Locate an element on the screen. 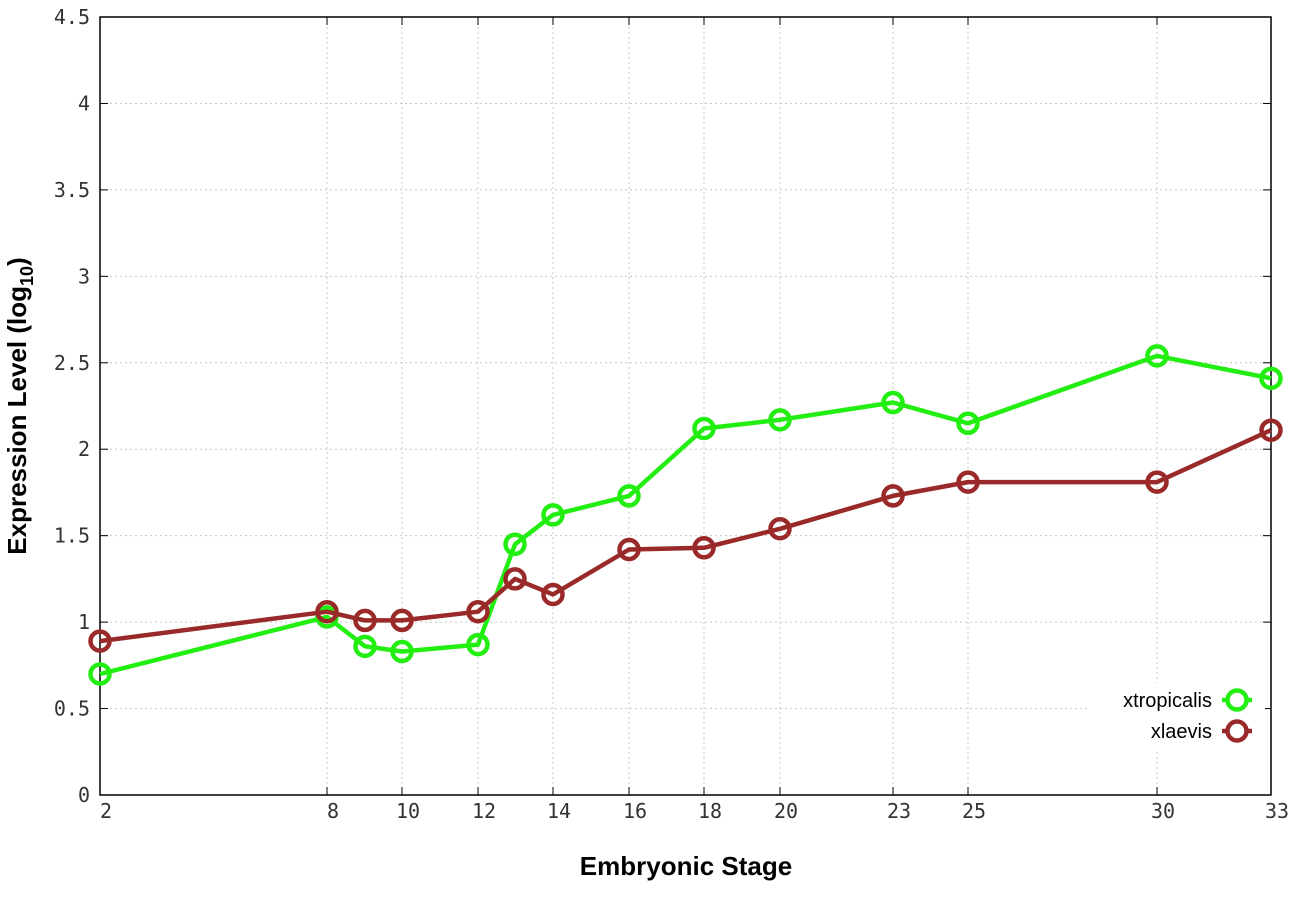  y-tick-label: 3 is located at coordinates (84, 276).